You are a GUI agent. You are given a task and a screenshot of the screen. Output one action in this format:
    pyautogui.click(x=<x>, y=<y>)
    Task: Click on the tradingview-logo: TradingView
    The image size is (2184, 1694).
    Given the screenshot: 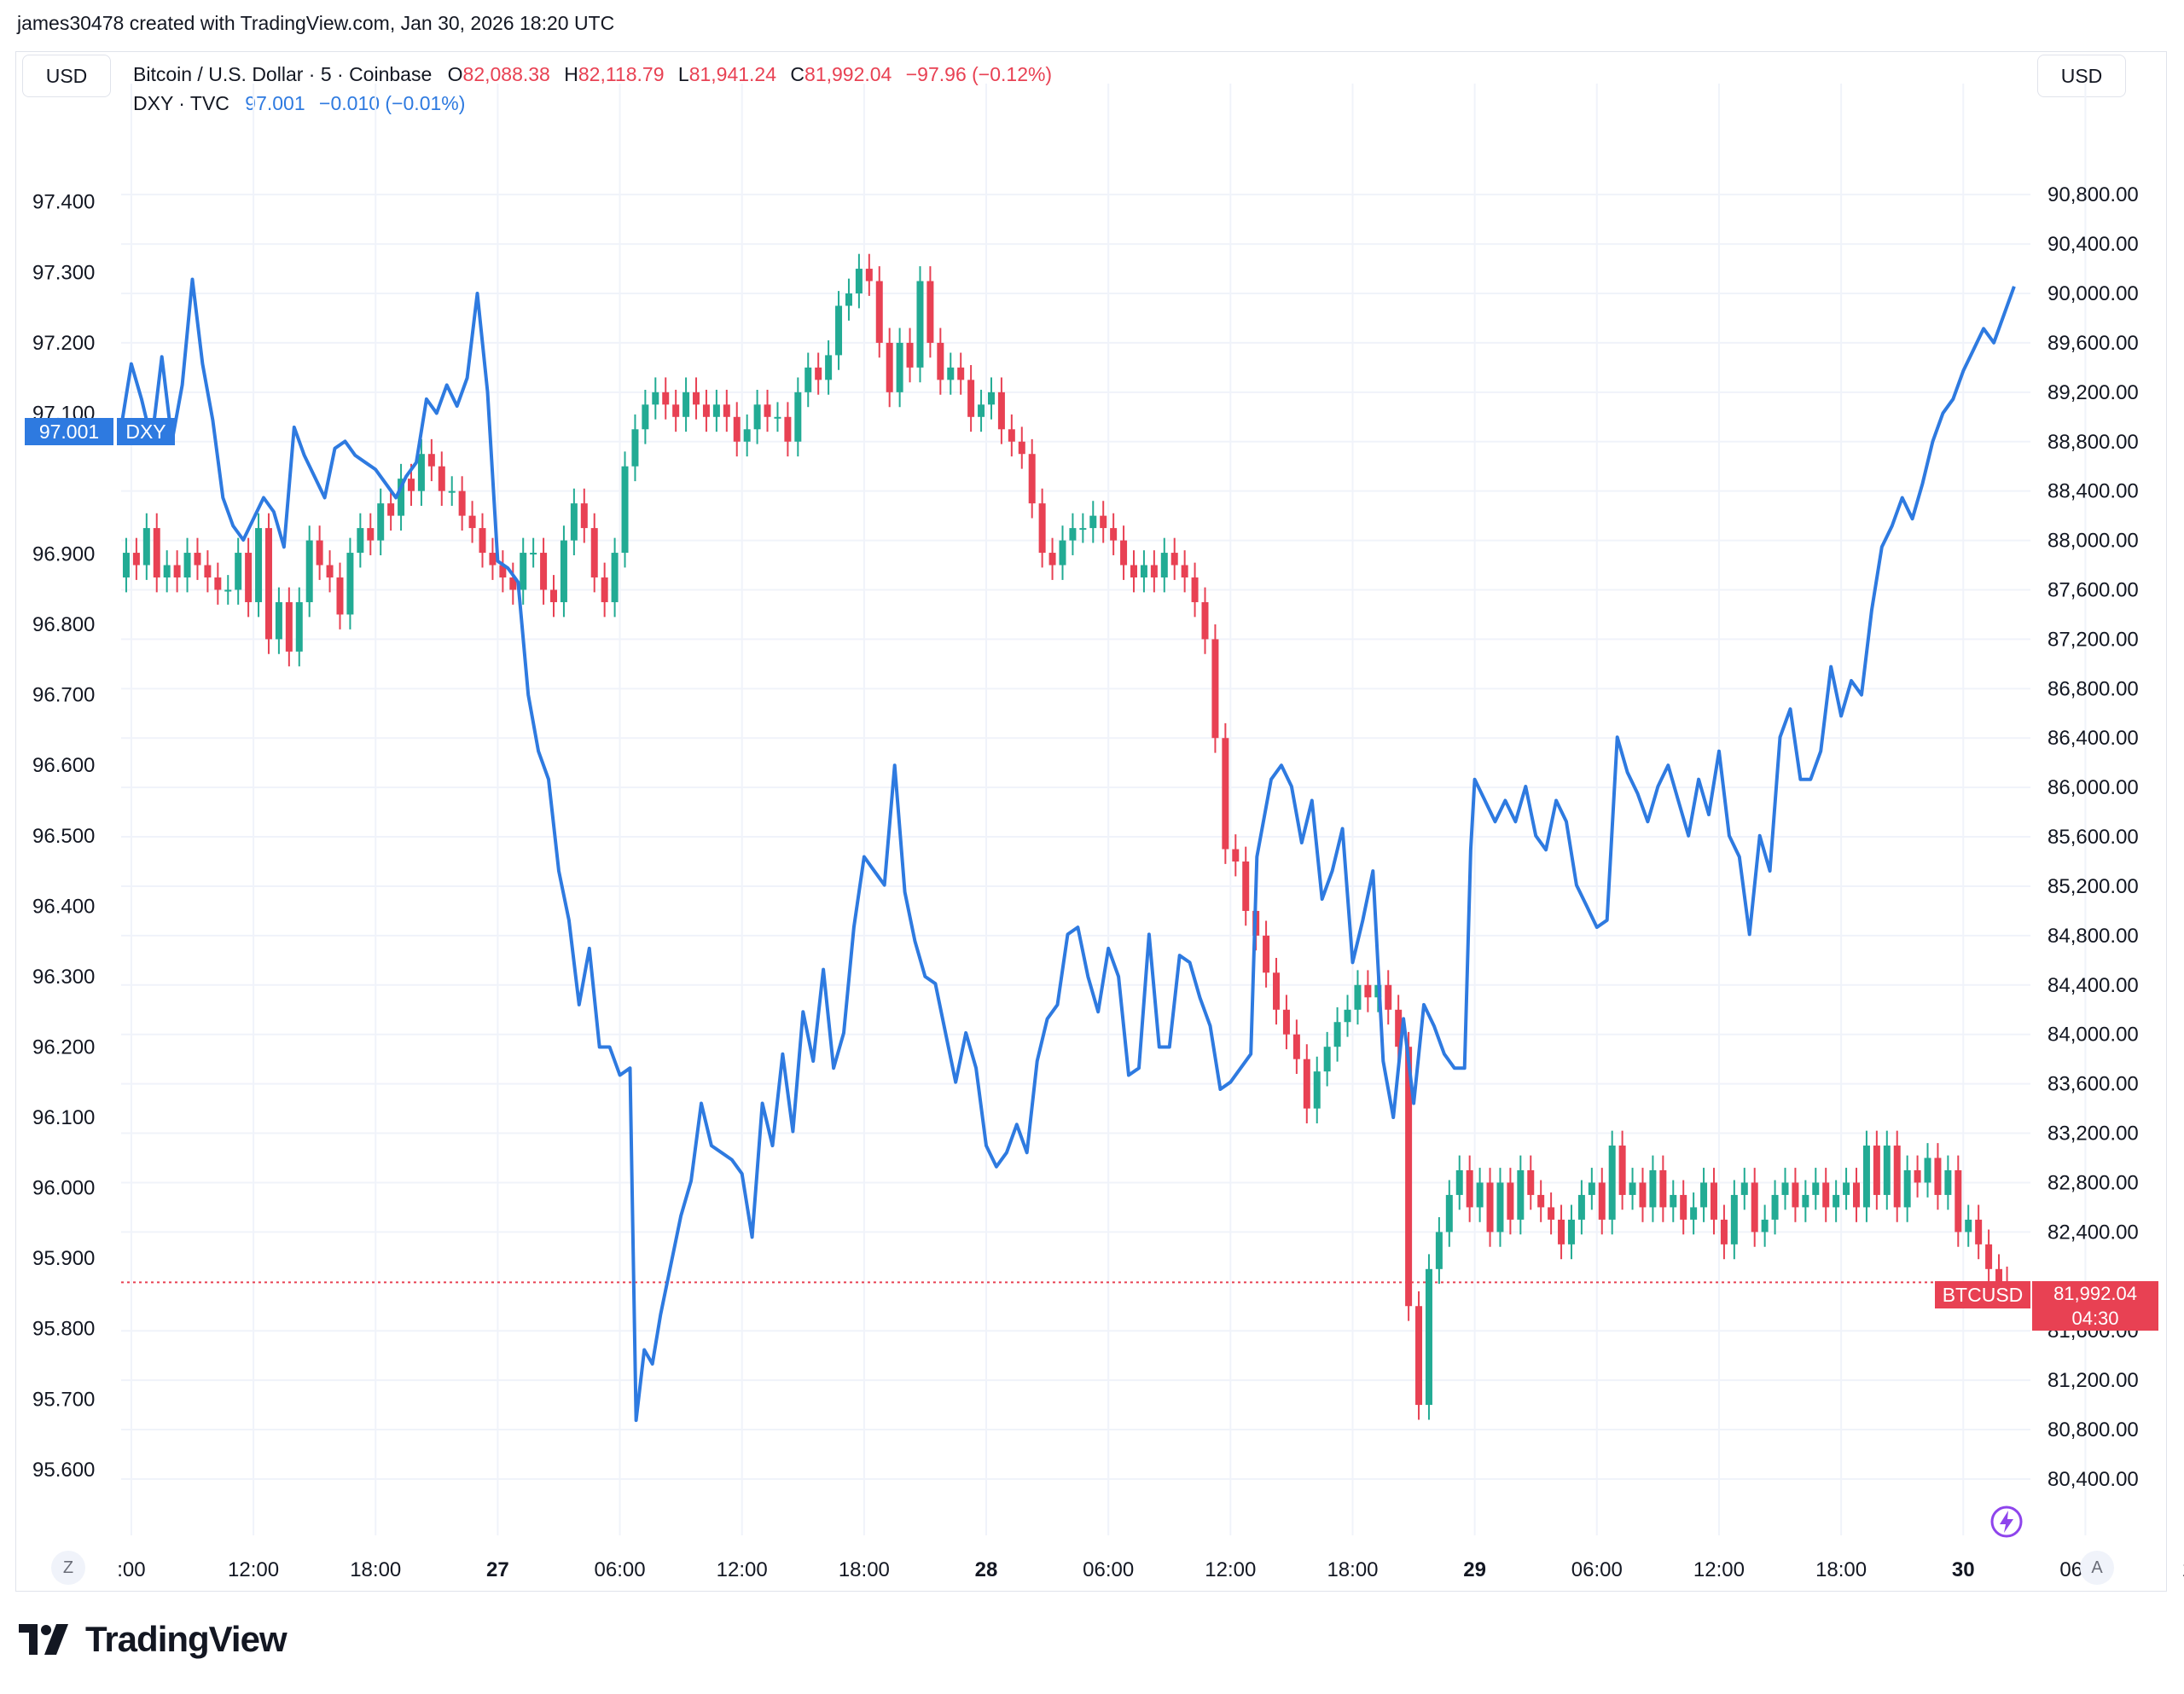 What is the action you would take?
    pyautogui.click(x=154, y=1639)
    